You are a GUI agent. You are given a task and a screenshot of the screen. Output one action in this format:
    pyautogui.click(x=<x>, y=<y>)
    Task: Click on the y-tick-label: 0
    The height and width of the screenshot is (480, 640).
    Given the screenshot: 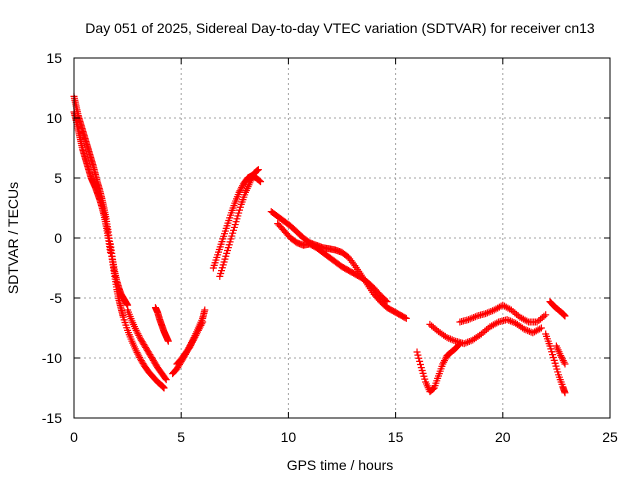 What is the action you would take?
    pyautogui.click(x=58, y=238)
    